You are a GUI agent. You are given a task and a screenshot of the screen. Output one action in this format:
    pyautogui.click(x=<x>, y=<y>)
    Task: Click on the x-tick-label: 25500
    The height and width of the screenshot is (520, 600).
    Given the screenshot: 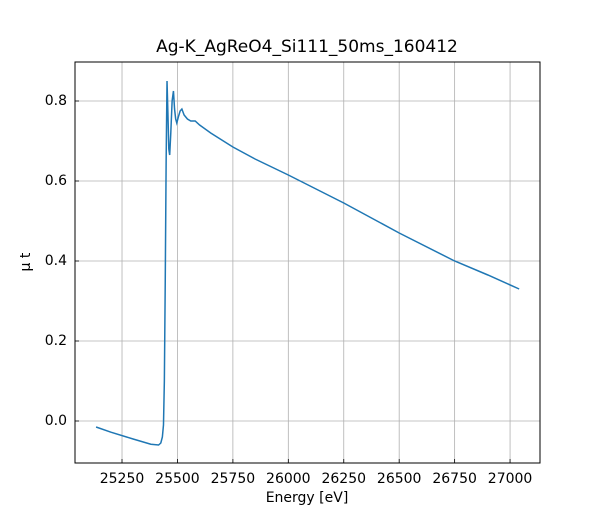 What is the action you would take?
    pyautogui.click(x=177, y=479)
    